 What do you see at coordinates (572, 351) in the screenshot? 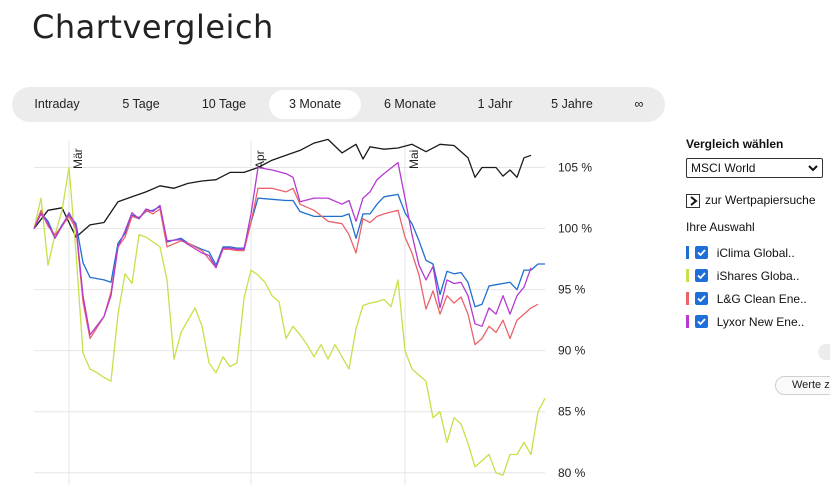
I see `y-tick-label: 90 %` at bounding box center [572, 351].